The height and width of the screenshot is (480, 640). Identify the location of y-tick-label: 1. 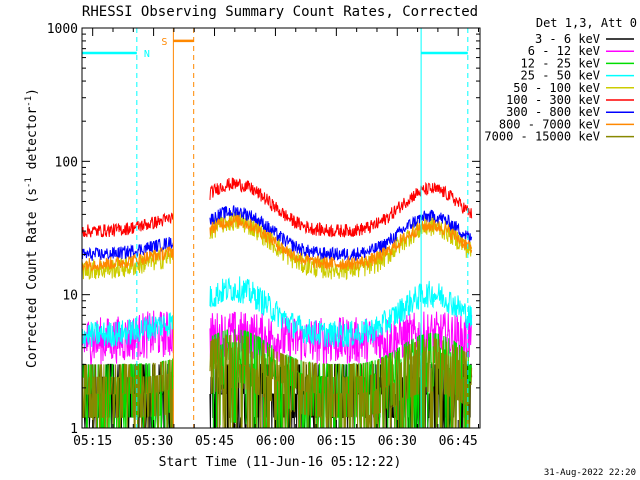
(74, 429).